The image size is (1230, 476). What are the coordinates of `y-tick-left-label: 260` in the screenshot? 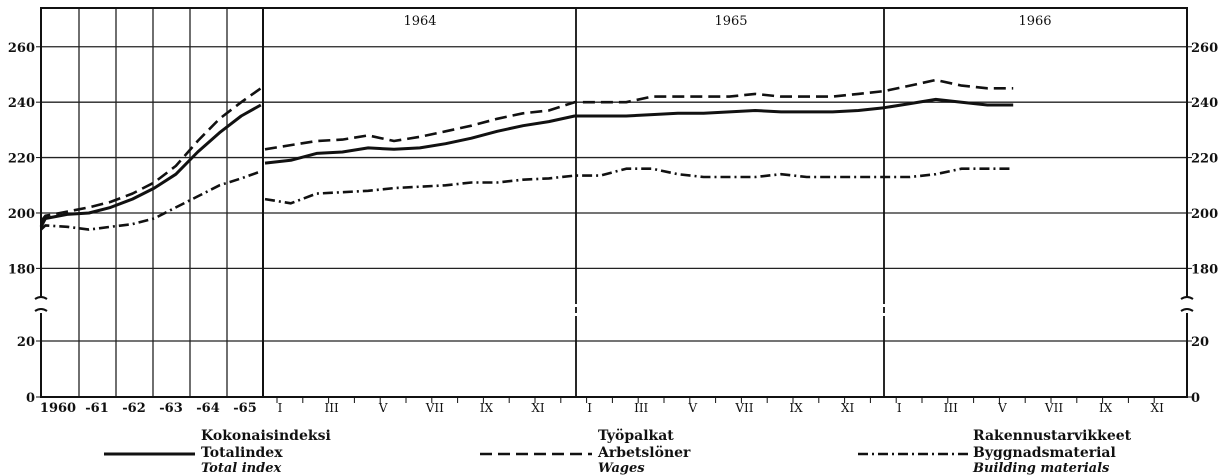 It's located at (21, 48).